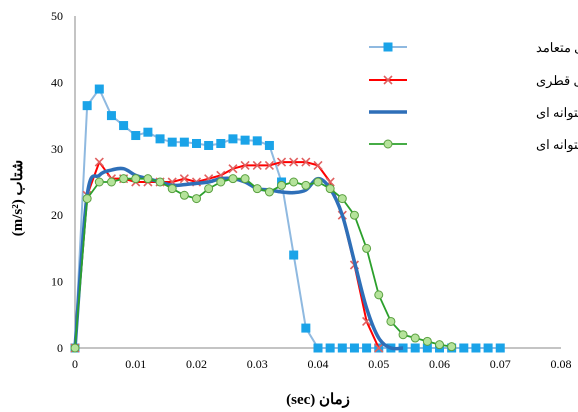 This screenshot has width=578, height=412. Describe the element at coordinates (57, 282) in the screenshot. I see `y-tick-label: 10` at that location.